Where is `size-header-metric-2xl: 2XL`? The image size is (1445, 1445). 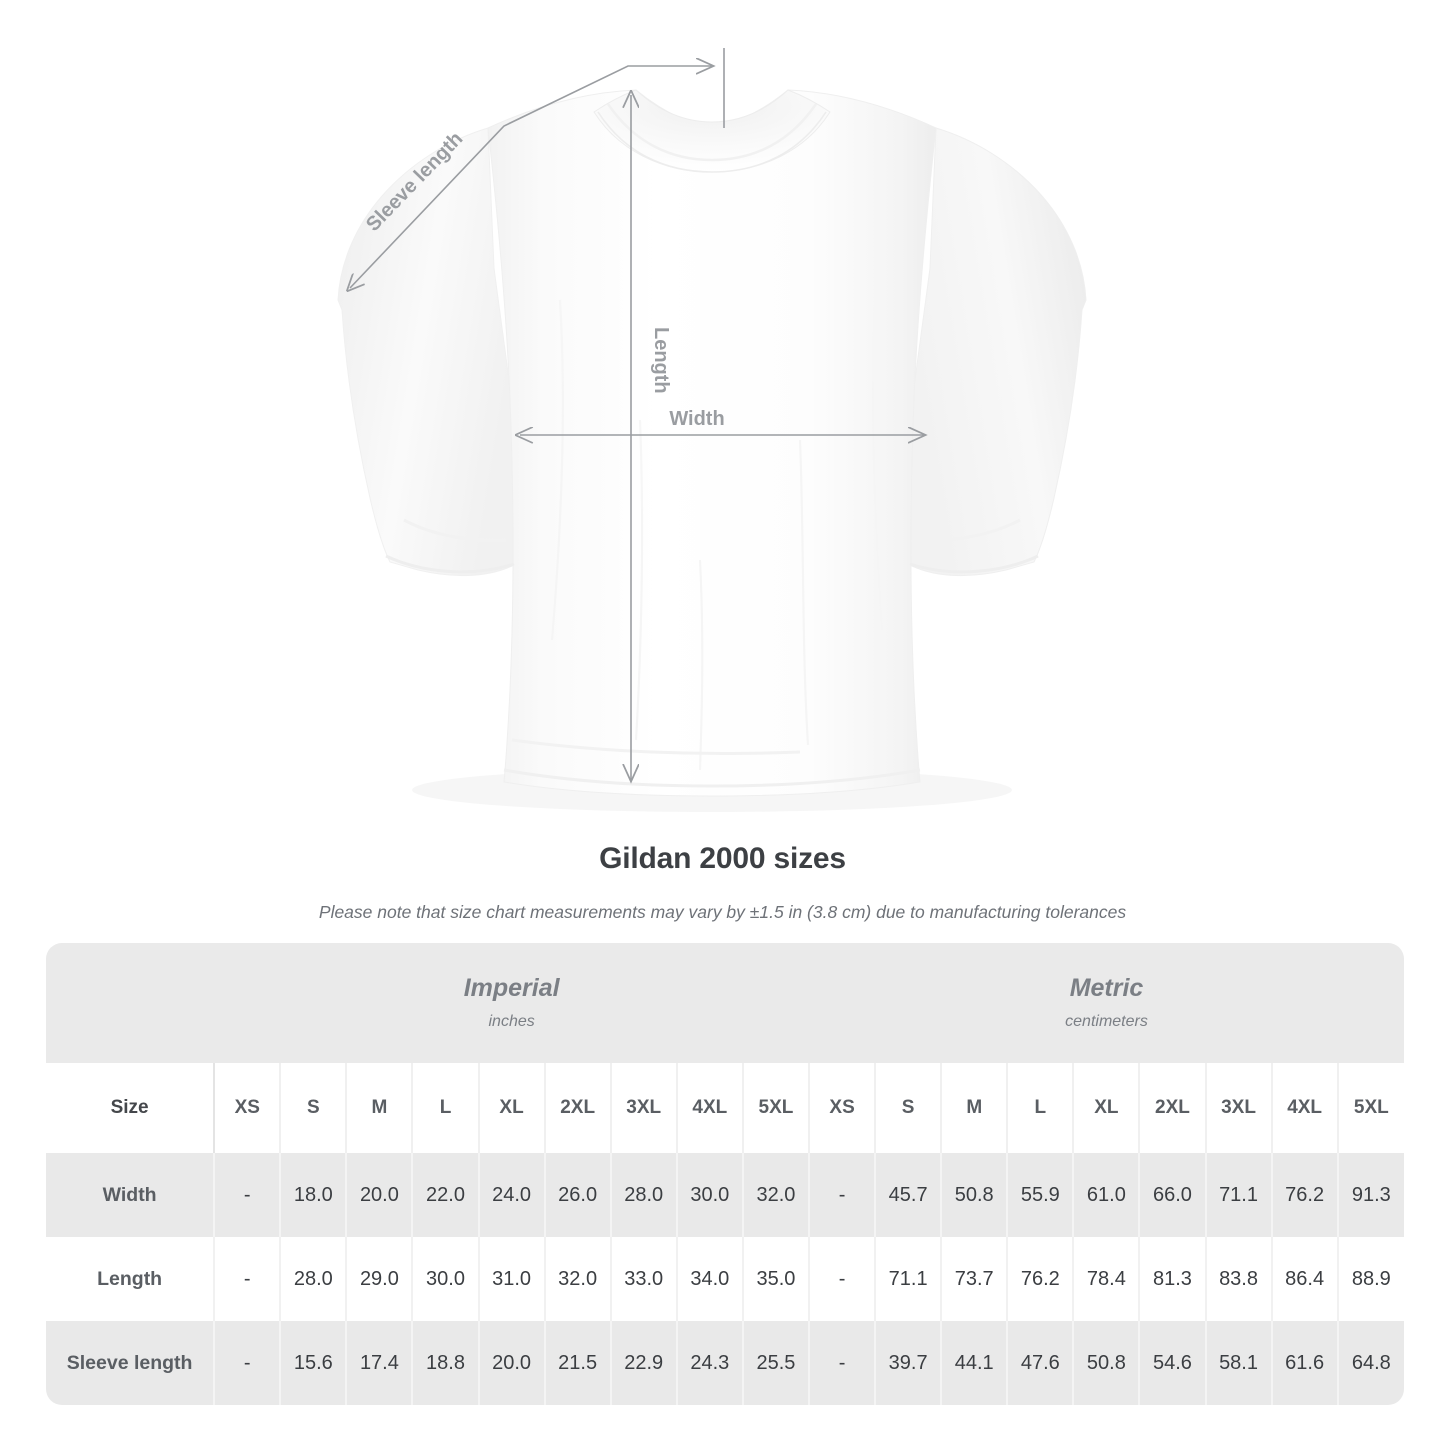 size-header-metric-2xl: 2XL is located at coordinates (1173, 1108).